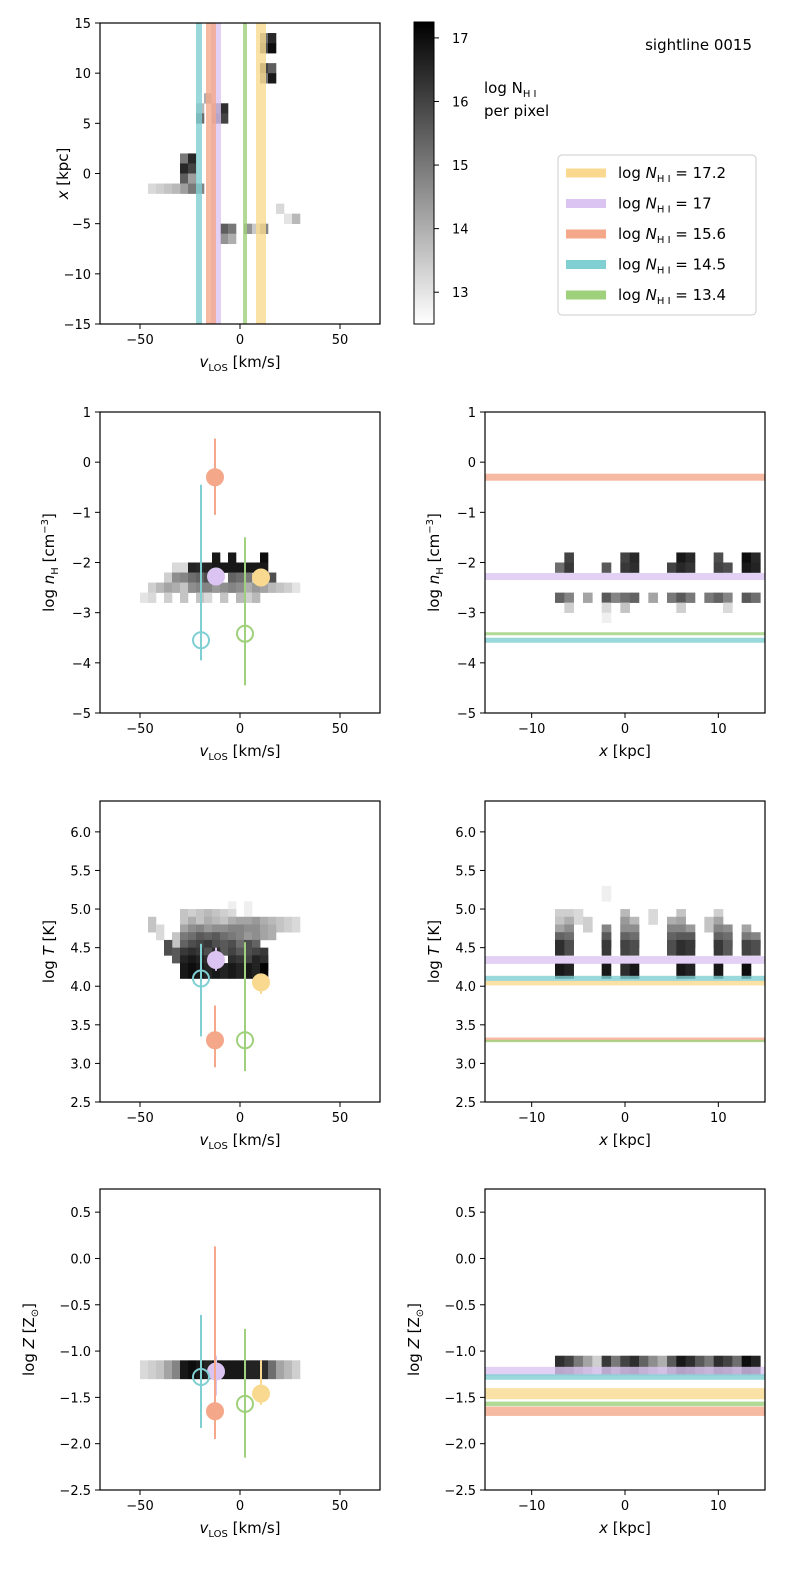 The image size is (789, 1585). What do you see at coordinates (435, 562) in the screenshot?
I see `y-axis-label: log nH [cm−3]` at bounding box center [435, 562].